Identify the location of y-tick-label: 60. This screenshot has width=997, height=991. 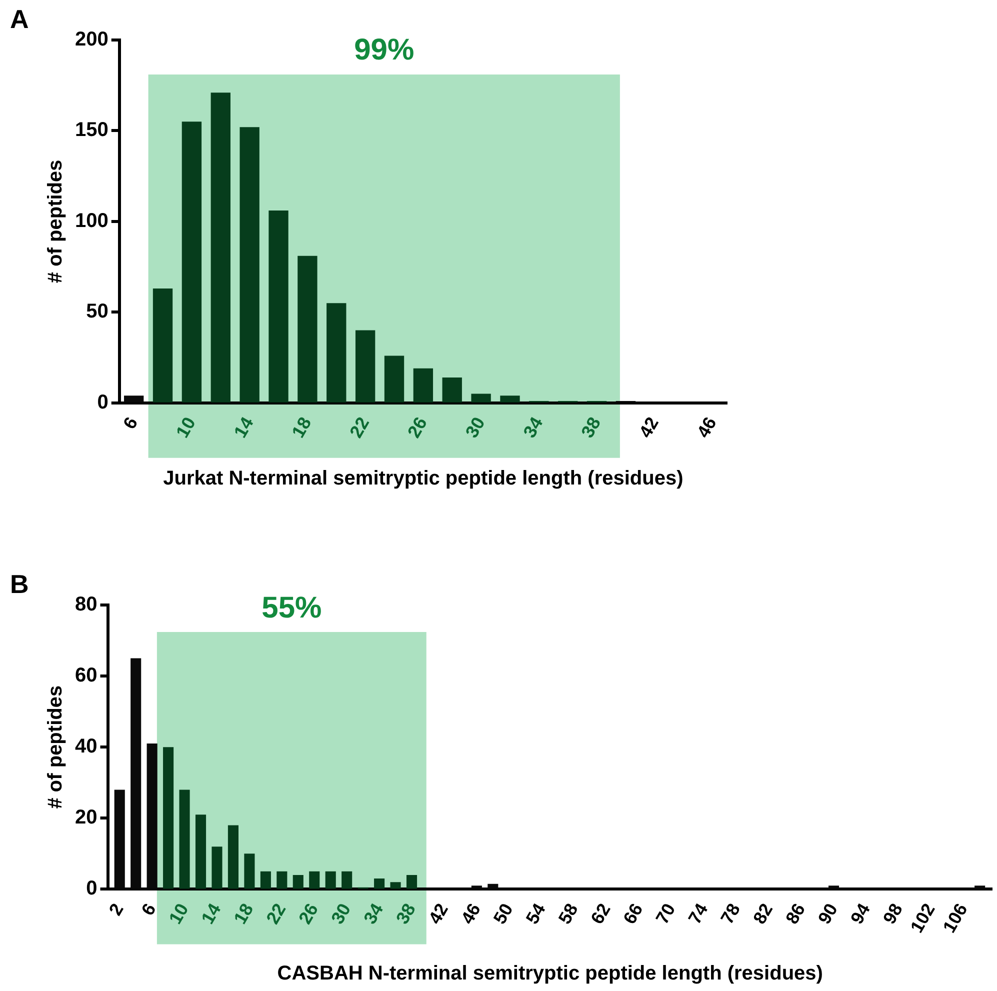
(86, 675).